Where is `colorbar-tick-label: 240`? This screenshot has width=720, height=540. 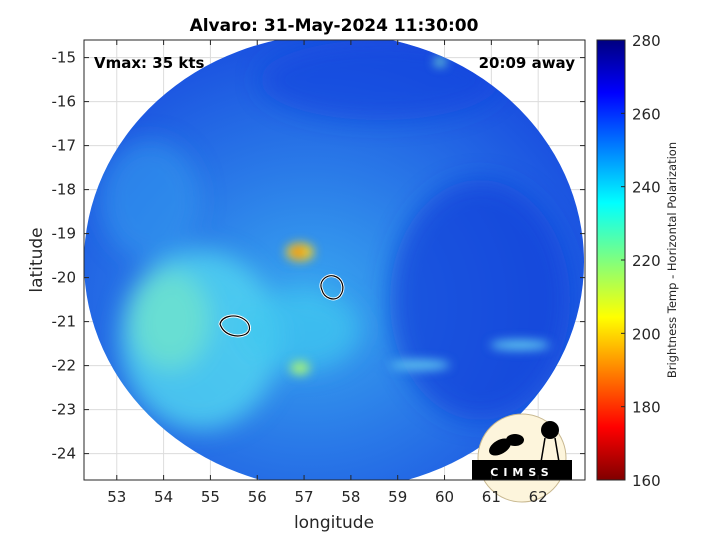
colorbar-tick-label: 240 is located at coordinates (646, 188).